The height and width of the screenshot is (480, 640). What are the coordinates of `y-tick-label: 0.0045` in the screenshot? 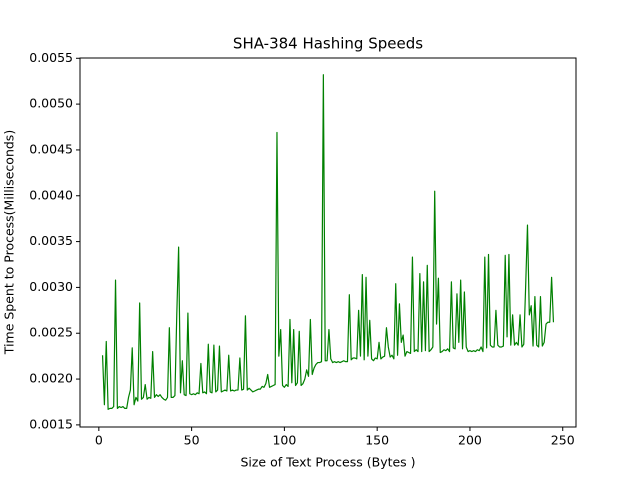 It's located at (51, 148).